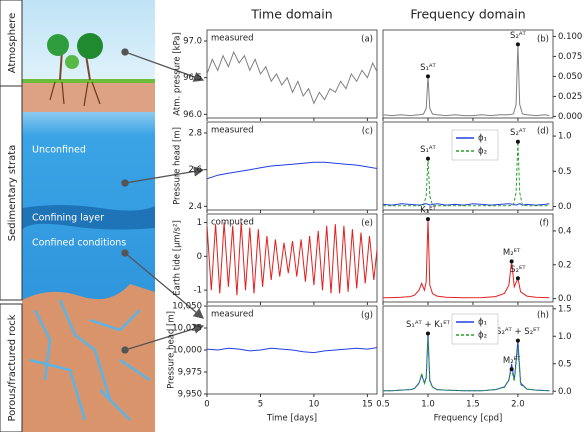 Image resolution: width=587 pixels, height=432 pixels. What do you see at coordinates (518, 405) in the screenshot?
I see `x-tick-label: 2.0` at bounding box center [518, 405].